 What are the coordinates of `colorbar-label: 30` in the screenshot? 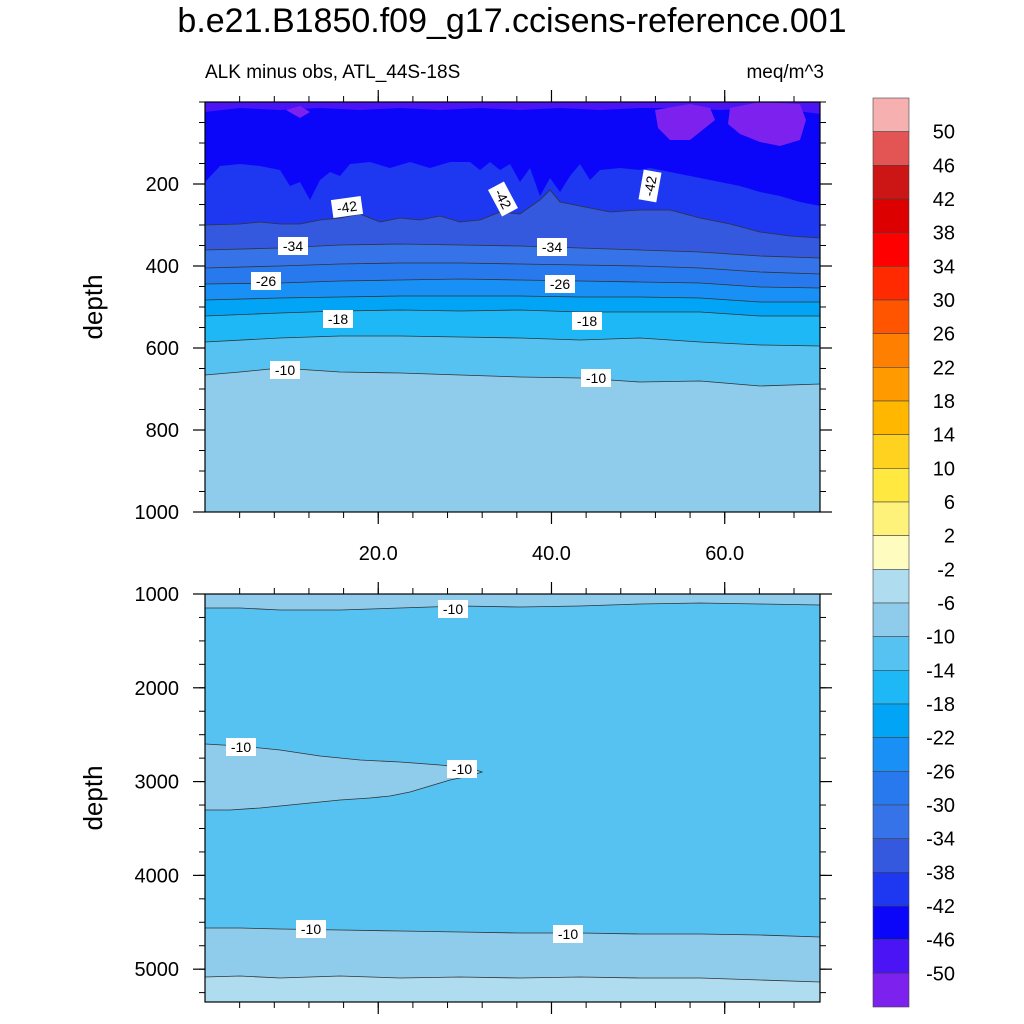 It's located at (944, 301).